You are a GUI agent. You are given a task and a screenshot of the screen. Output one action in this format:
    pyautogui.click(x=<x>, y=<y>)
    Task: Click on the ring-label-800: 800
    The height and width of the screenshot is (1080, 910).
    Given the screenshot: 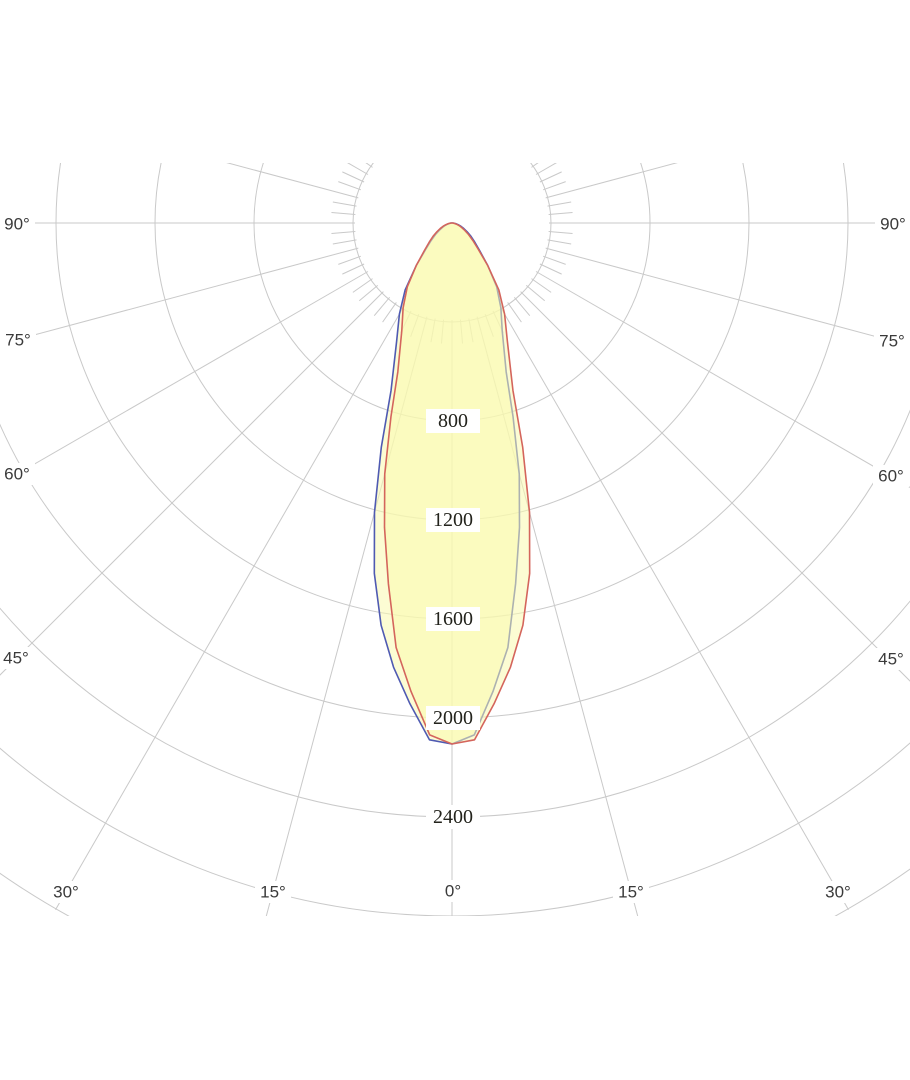 What is the action you would take?
    pyautogui.click(x=453, y=421)
    